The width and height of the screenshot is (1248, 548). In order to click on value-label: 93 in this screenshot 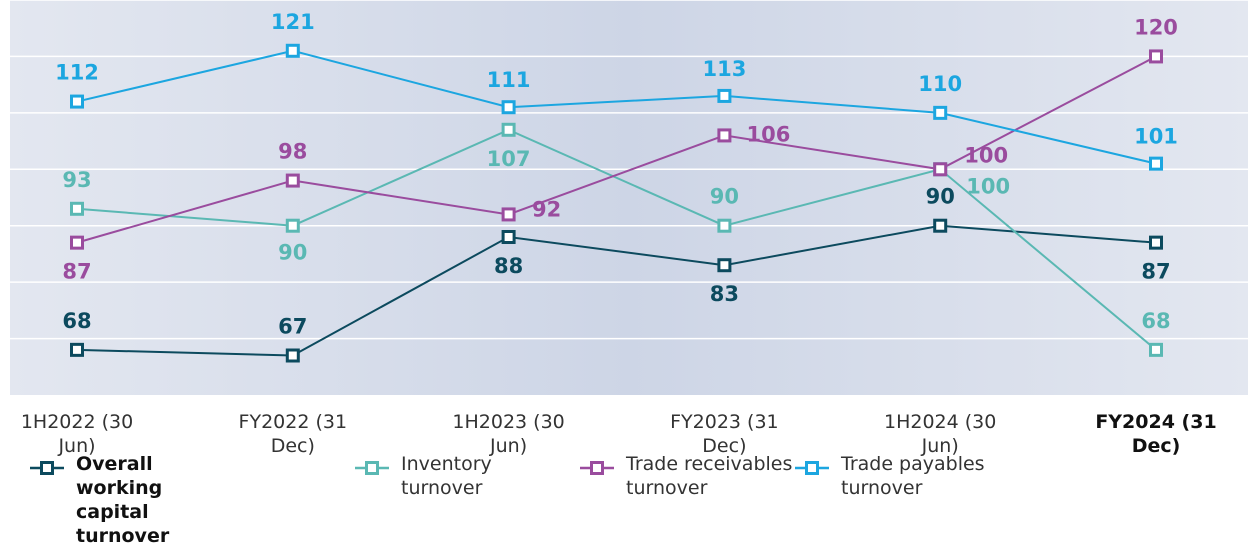, I will do `click(76, 180)`.